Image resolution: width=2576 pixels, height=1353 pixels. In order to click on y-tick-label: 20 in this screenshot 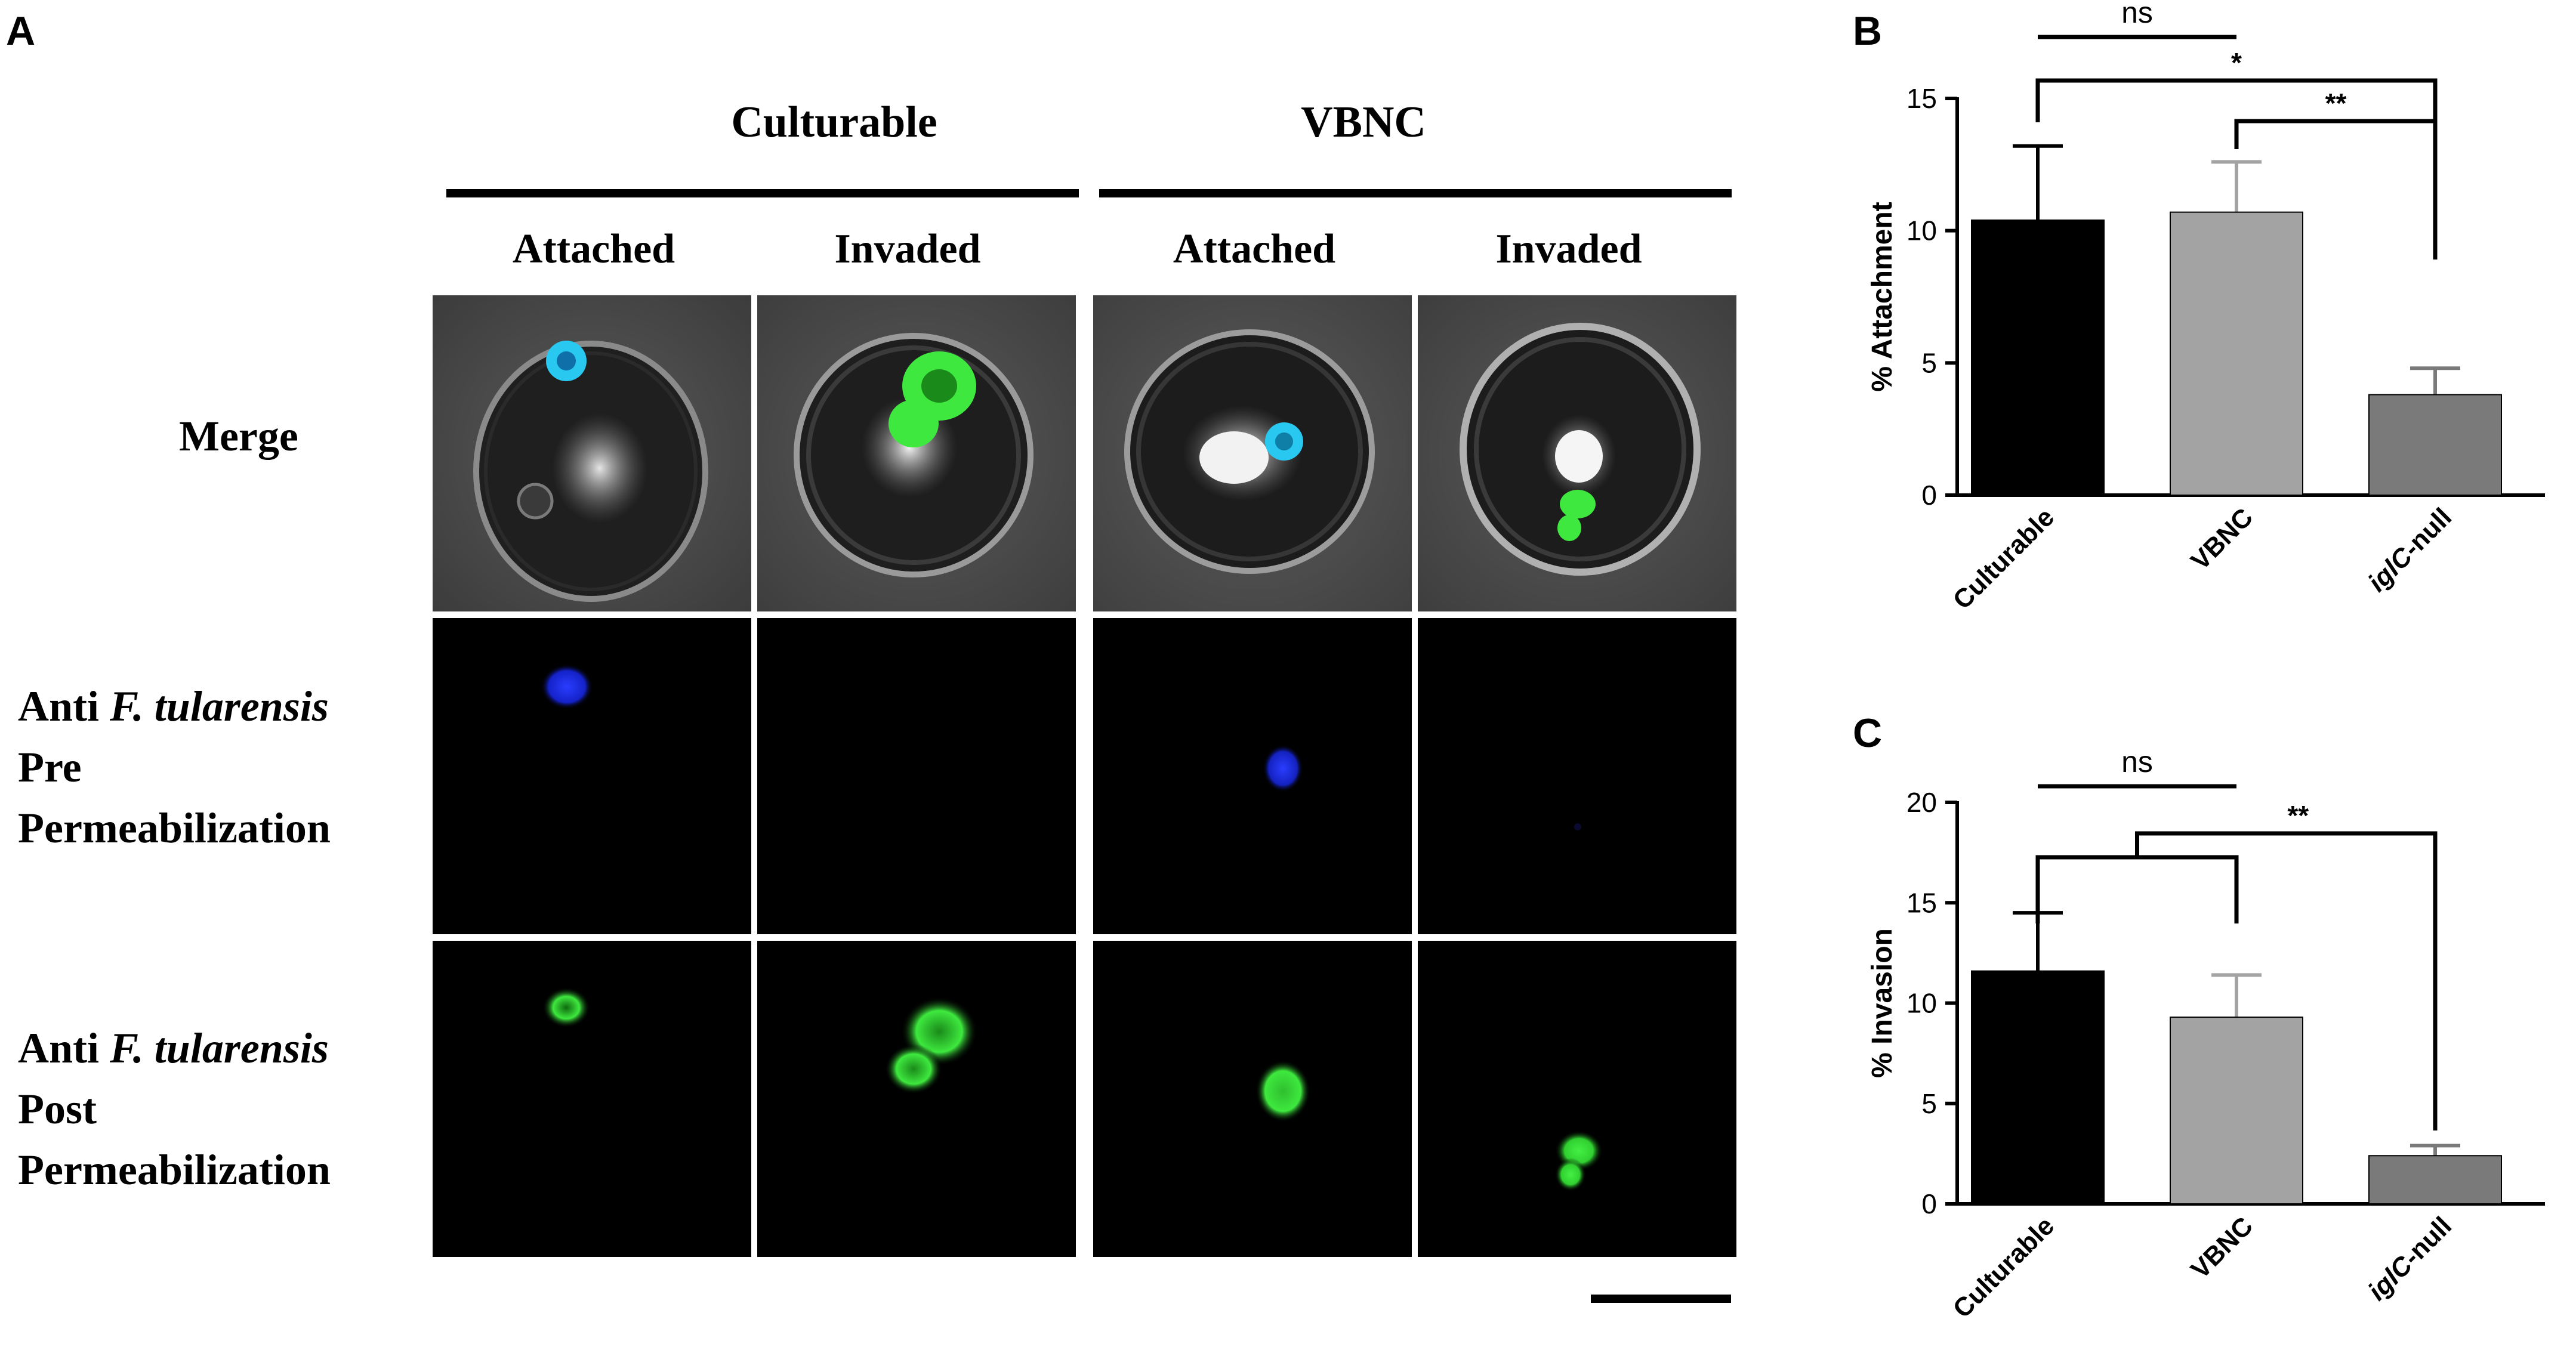, I will do `click(1921, 802)`.